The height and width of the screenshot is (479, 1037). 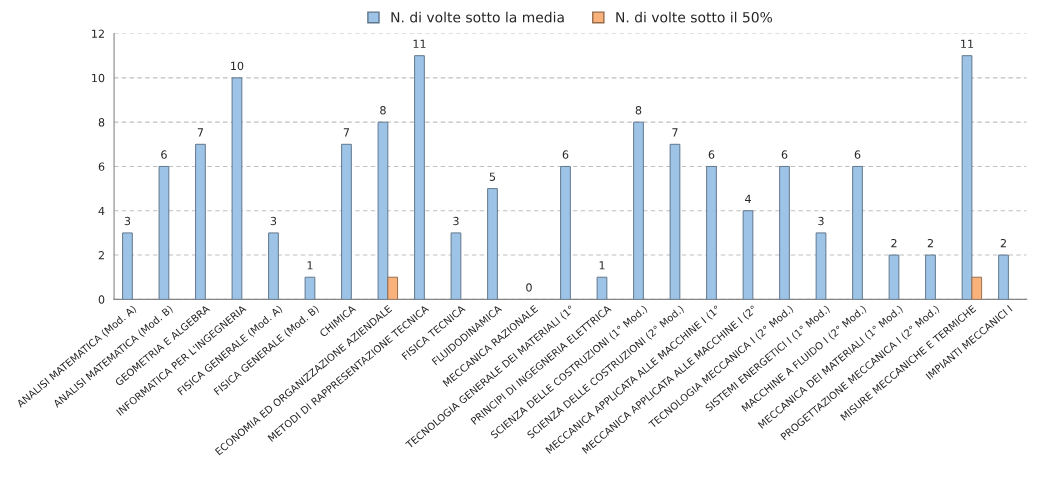 I want to click on data-label: 0, so click(x=529, y=287).